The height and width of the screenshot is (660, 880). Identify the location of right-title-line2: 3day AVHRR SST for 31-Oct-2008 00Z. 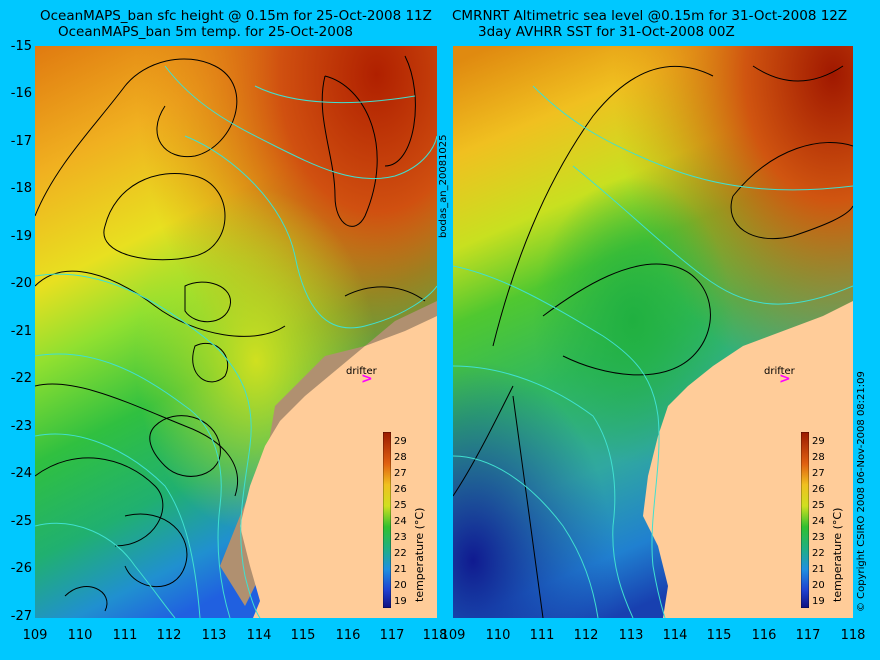
(606, 32).